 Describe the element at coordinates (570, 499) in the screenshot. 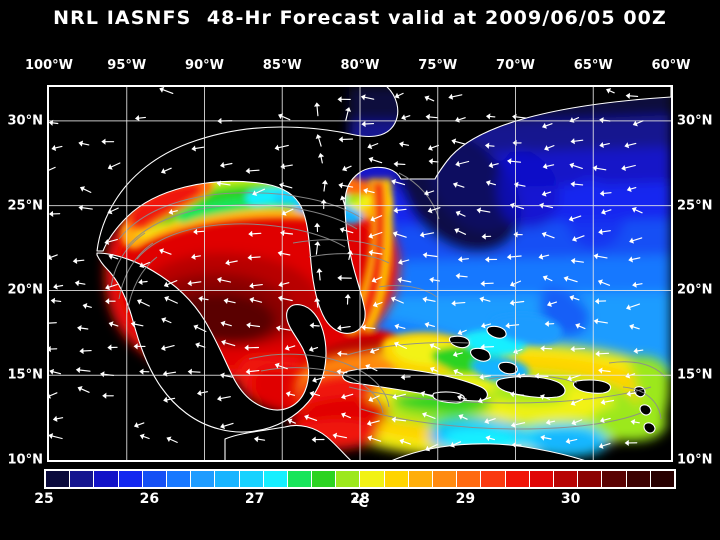

I see `colorbar-tick-label: 30` at that location.